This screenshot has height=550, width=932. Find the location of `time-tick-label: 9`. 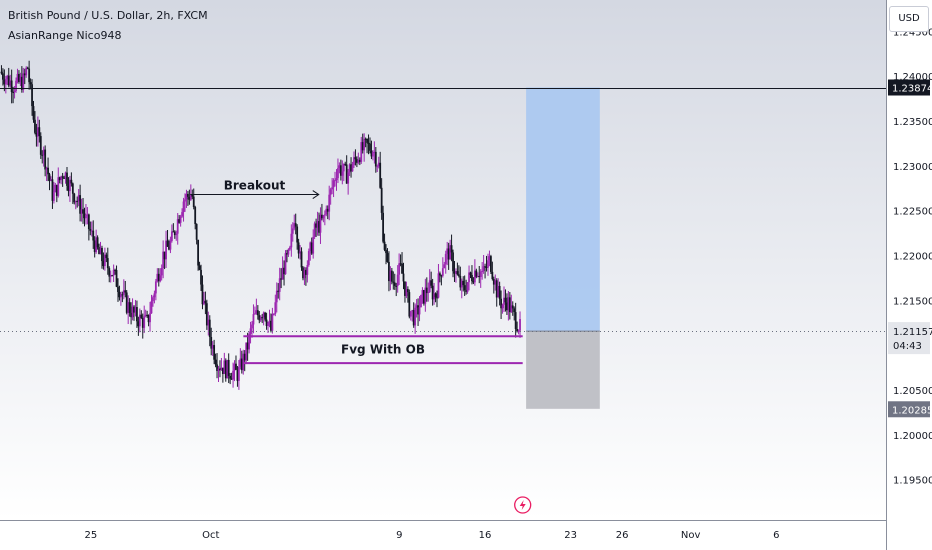

time-tick-label: 9 is located at coordinates (399, 535).